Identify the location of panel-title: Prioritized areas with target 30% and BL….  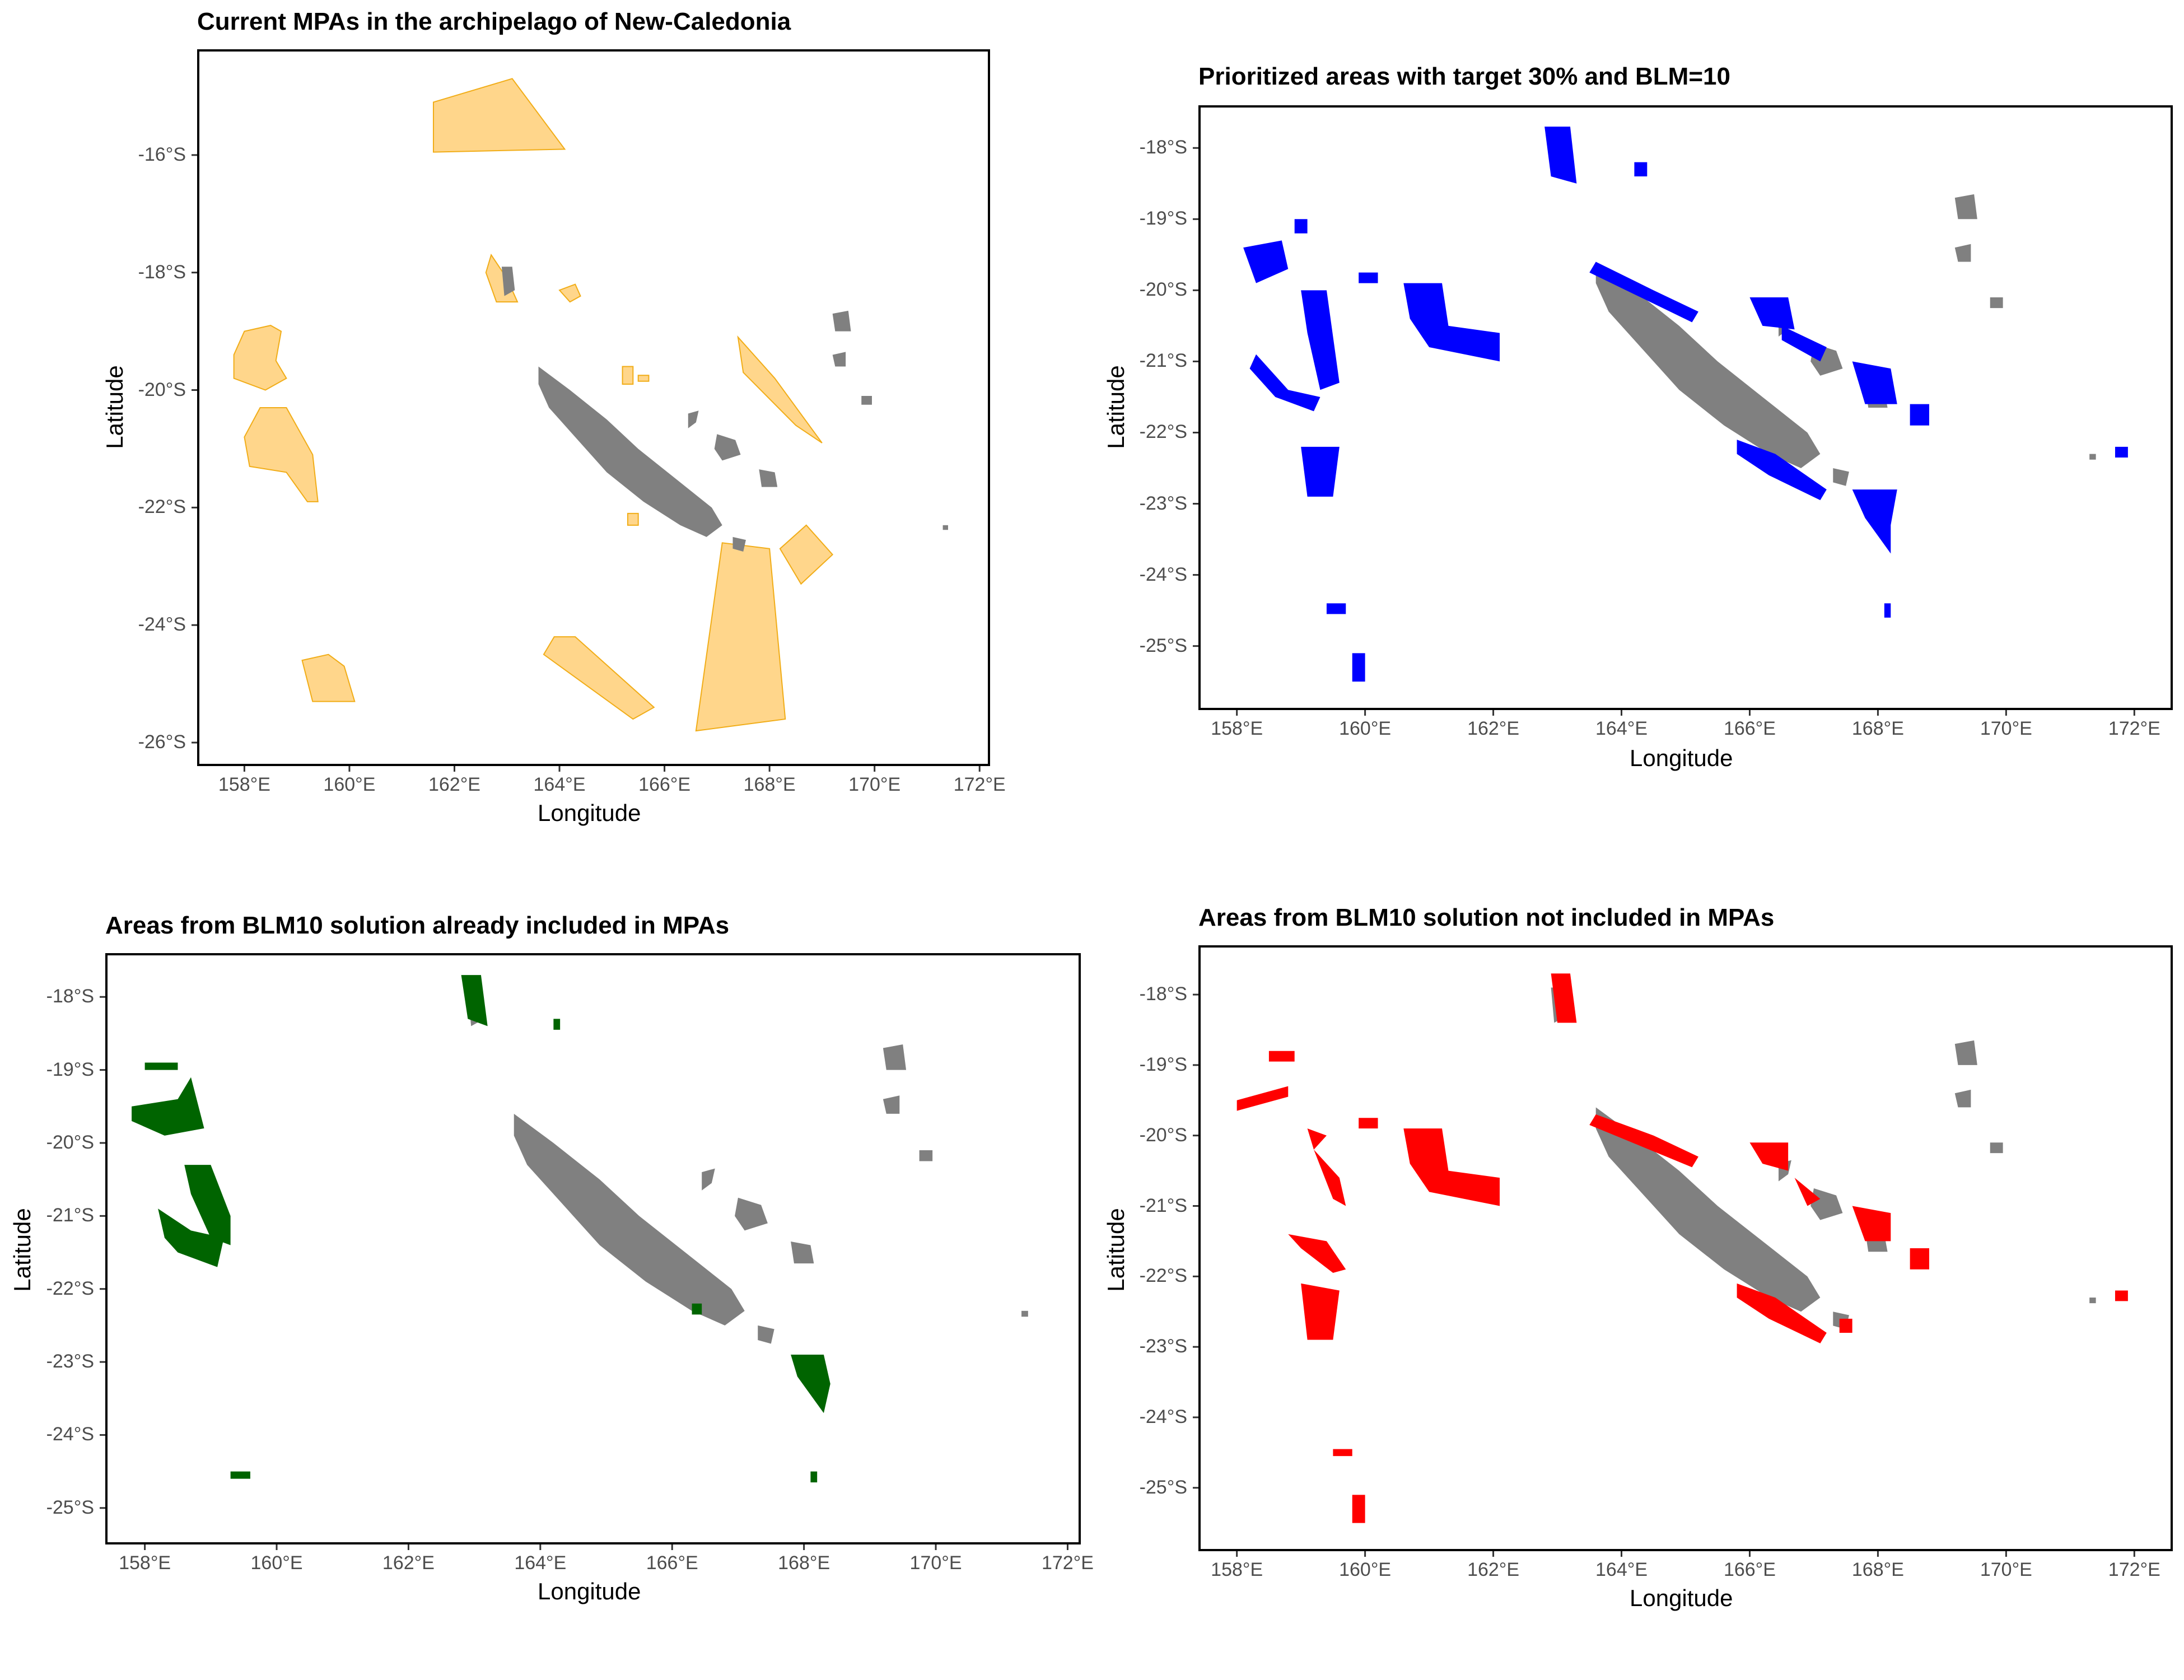
(1464, 77).